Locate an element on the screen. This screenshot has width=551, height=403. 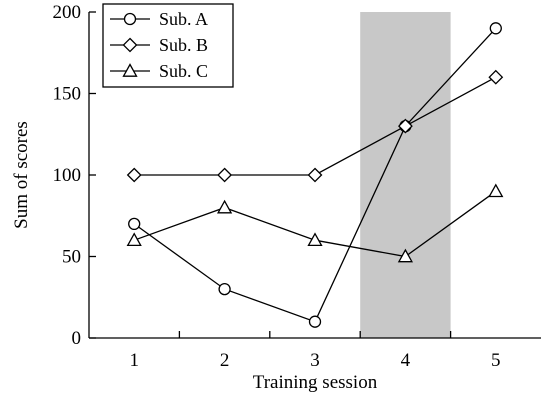
y-axis-title: Sum of scores is located at coordinates (21, 175).